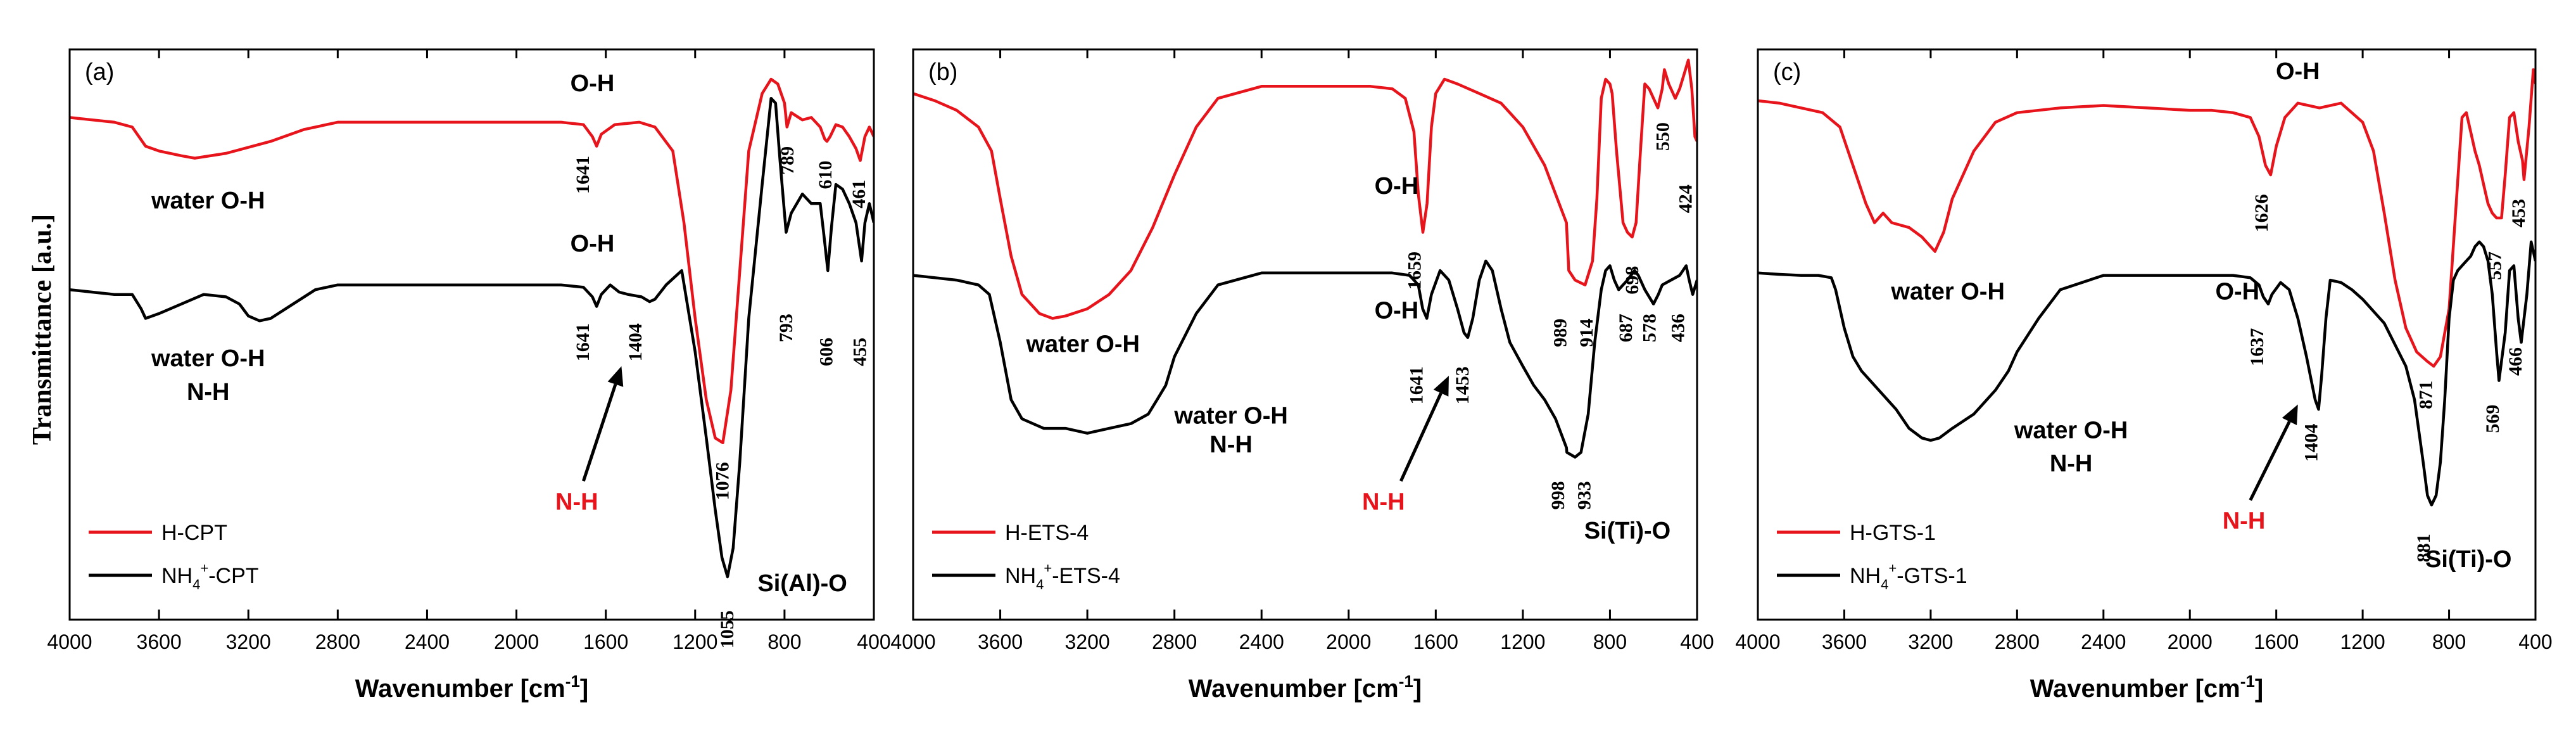 The height and width of the screenshot is (735, 2576). I want to click on peak-label: 436, so click(1677, 328).